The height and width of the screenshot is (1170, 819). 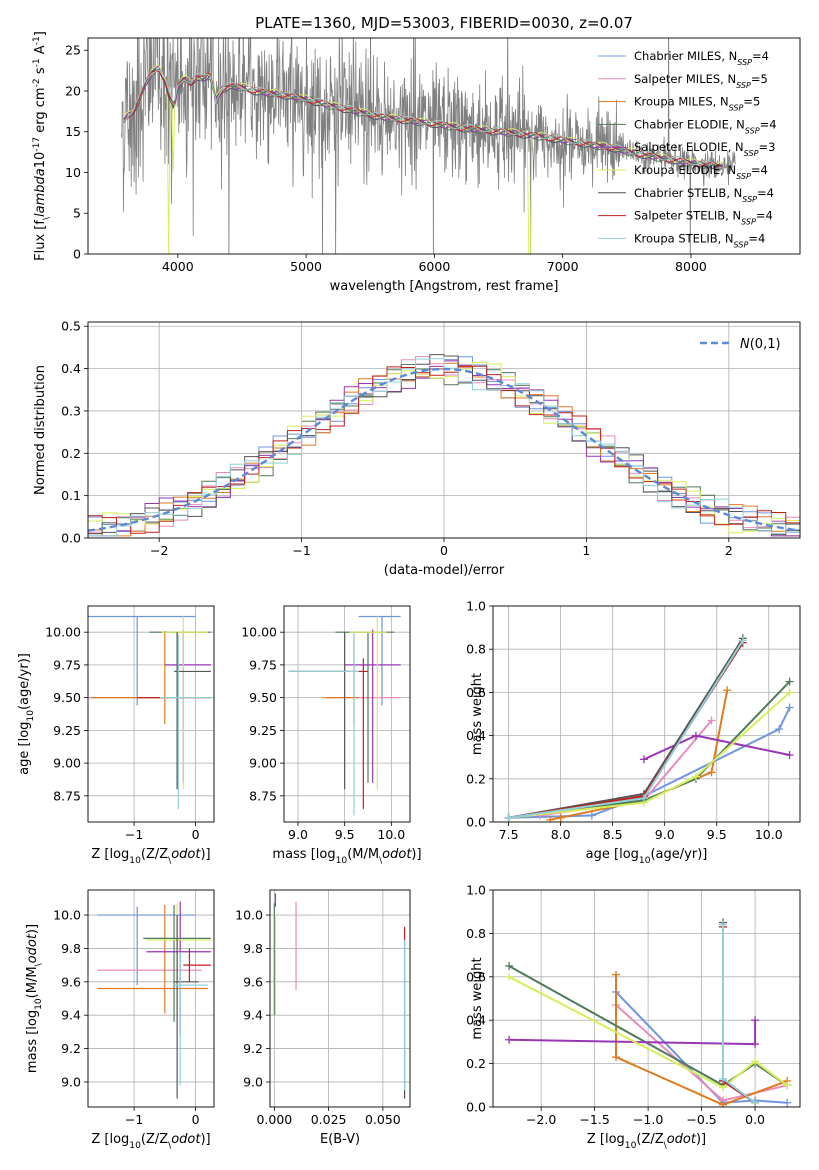 What do you see at coordinates (717, 834) in the screenshot?
I see `x-tick-label: 9.5` at bounding box center [717, 834].